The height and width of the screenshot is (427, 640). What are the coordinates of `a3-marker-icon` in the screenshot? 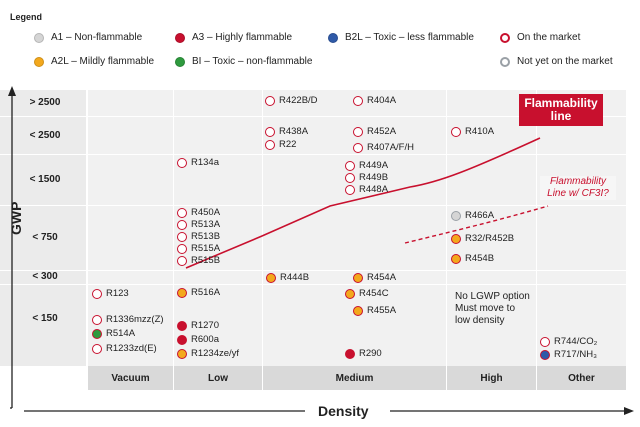 It's located at (182, 325).